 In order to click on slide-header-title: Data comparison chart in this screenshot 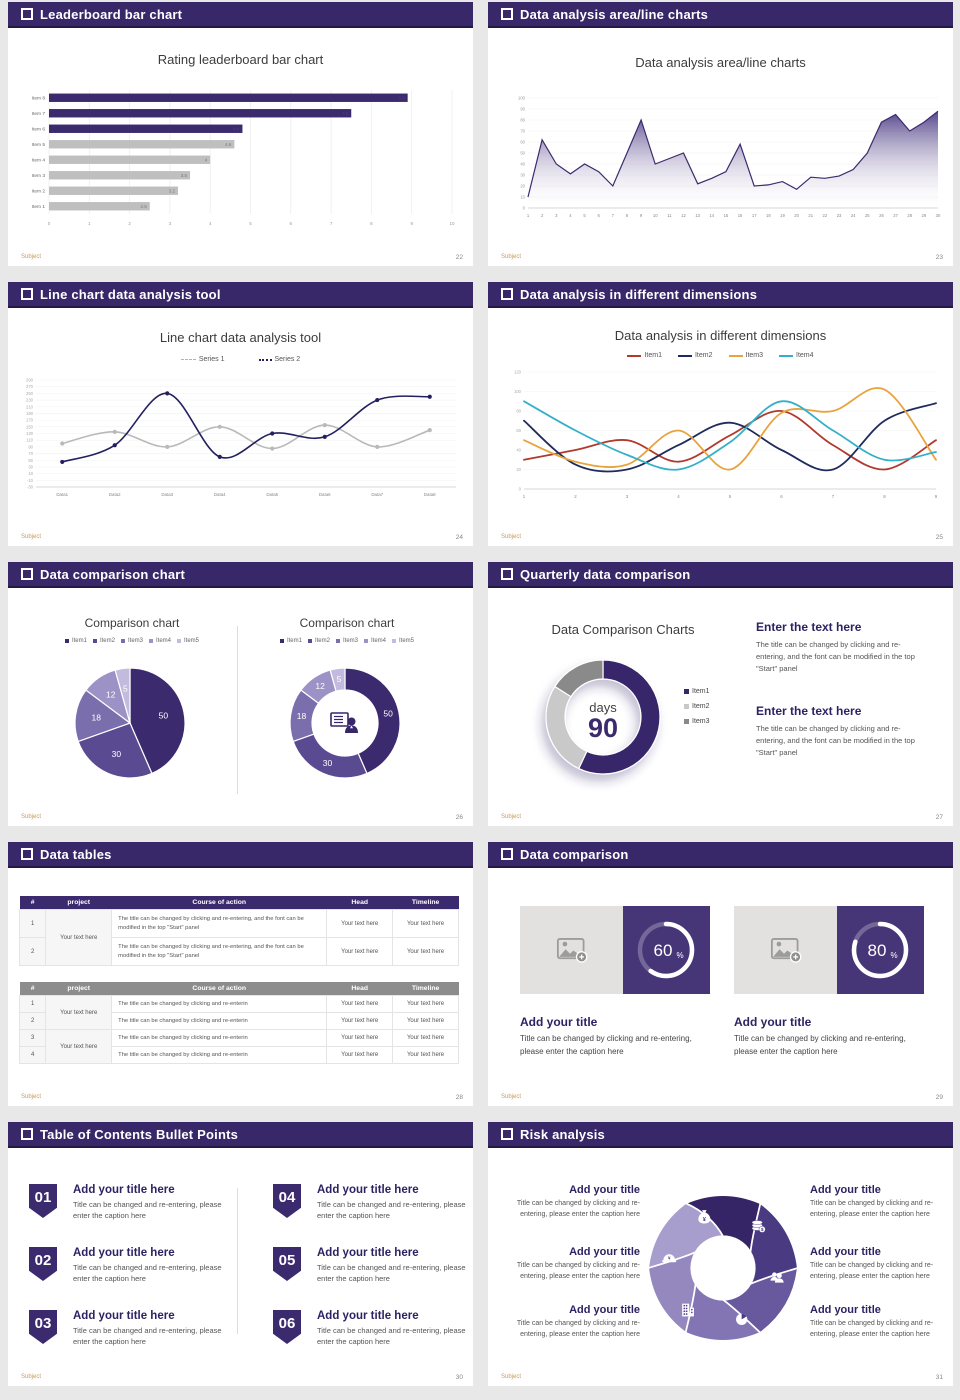, I will do `click(113, 574)`.